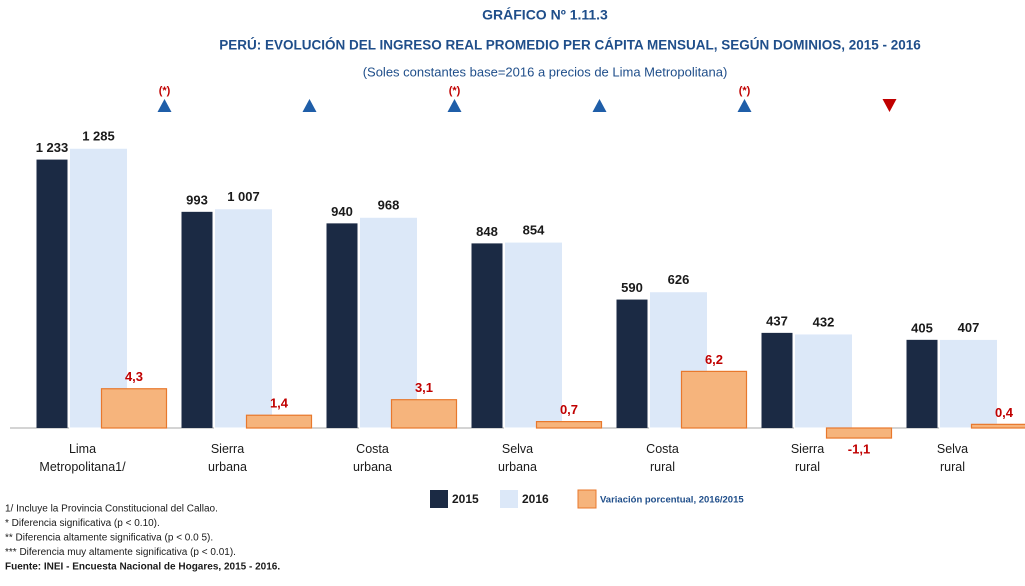 This screenshot has width=1025, height=586. Describe the element at coordinates (535, 499) in the screenshot. I see `legend-label: 2016` at that location.